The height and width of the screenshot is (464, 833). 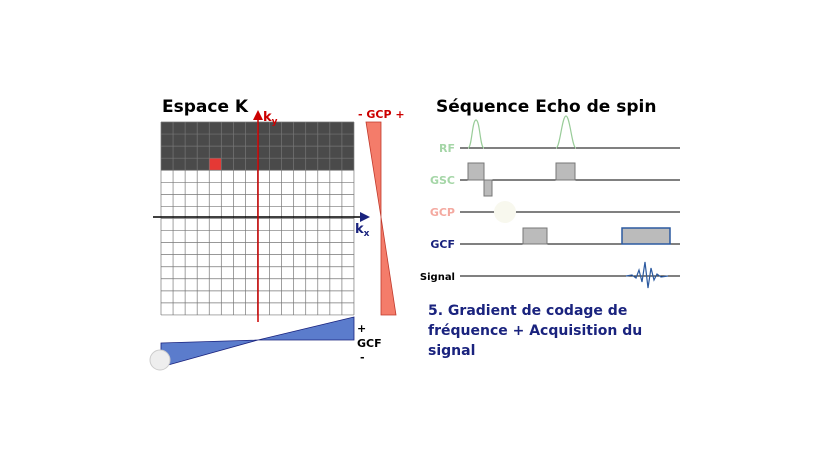 I want to click on gcf-plus: +, so click(x=361, y=328).